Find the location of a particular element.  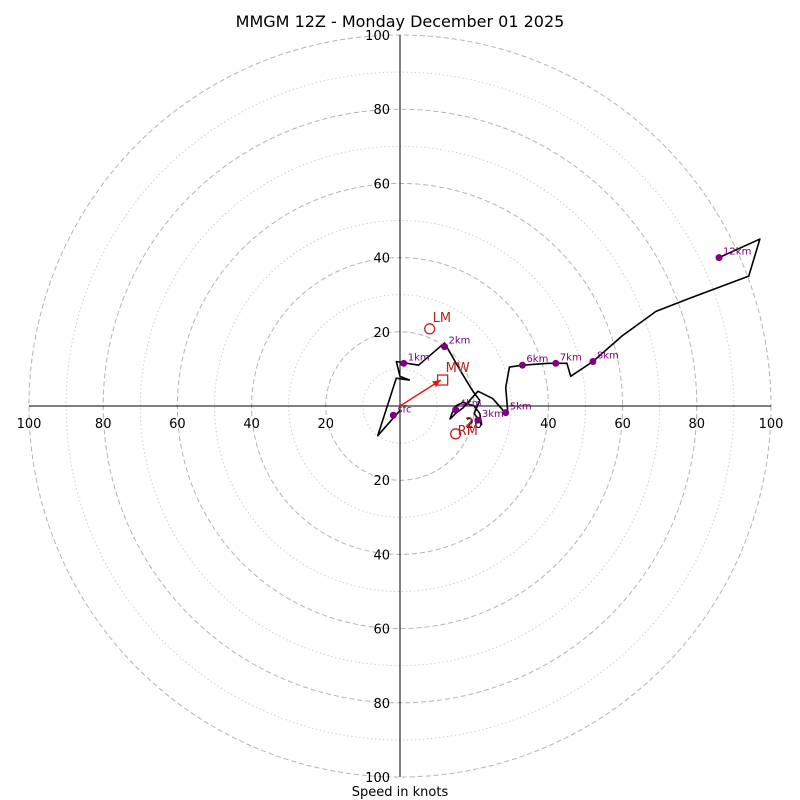

height-label-1km: 1km is located at coordinates (419, 357).